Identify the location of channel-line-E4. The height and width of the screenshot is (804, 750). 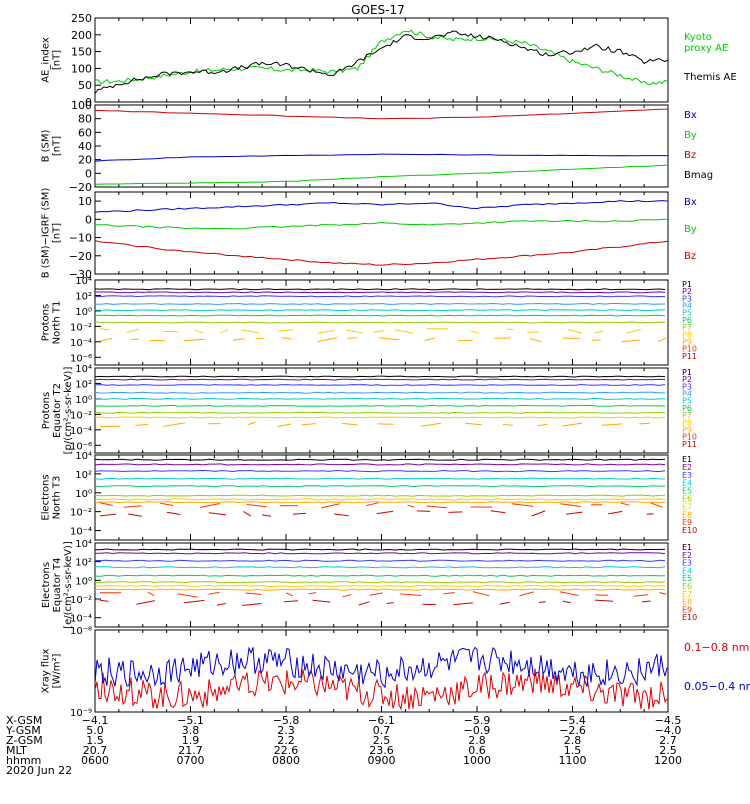
(380, 478).